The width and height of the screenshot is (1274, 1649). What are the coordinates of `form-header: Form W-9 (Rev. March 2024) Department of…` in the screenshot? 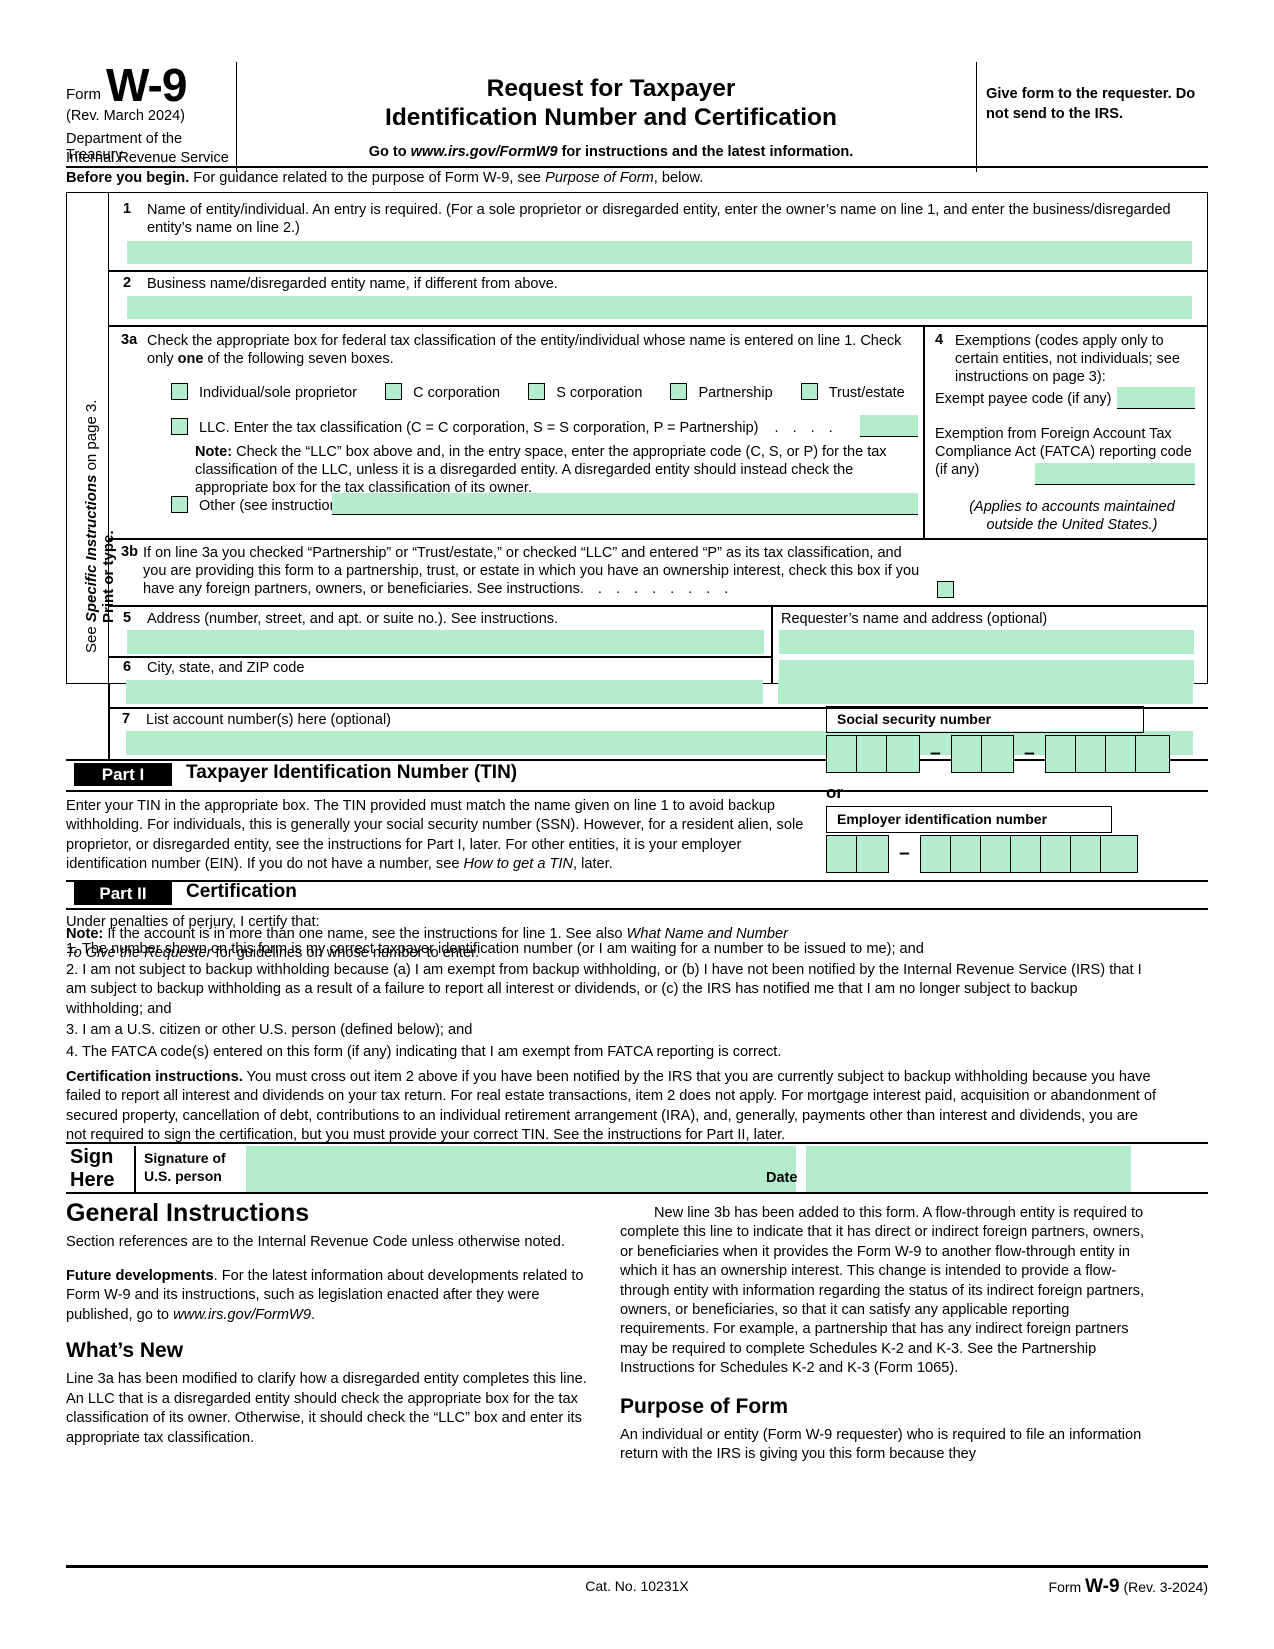 It's located at (637, 115).